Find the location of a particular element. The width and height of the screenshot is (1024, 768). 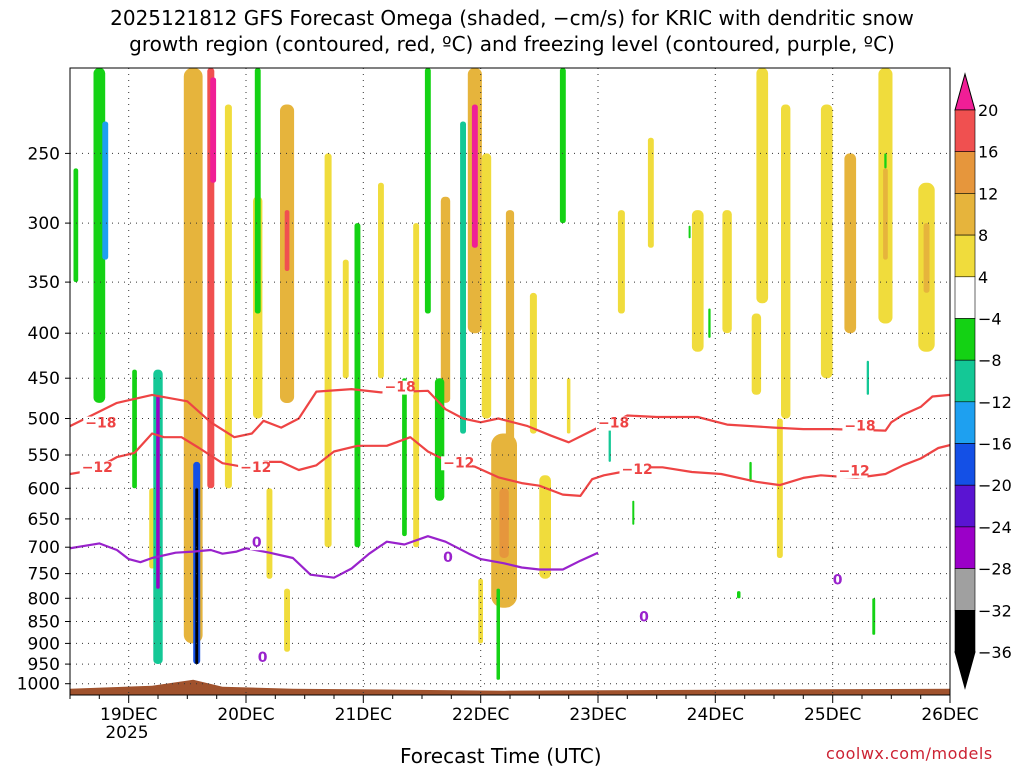

colorbar-label-2: 12 is located at coordinates (988, 193).